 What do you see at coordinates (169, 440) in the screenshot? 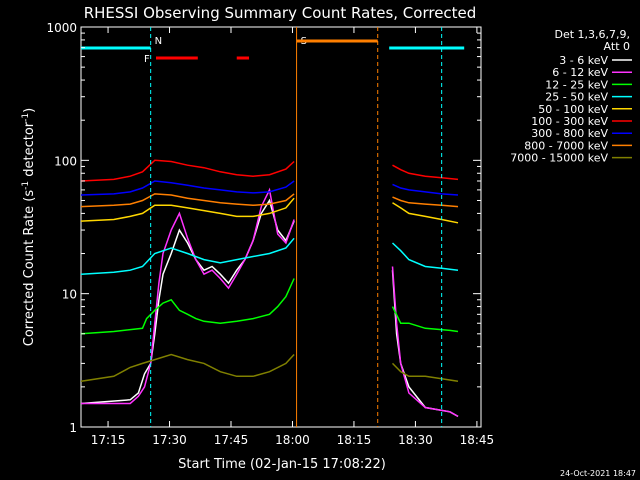
I see `x-tick-label: 17:30` at bounding box center [169, 440].